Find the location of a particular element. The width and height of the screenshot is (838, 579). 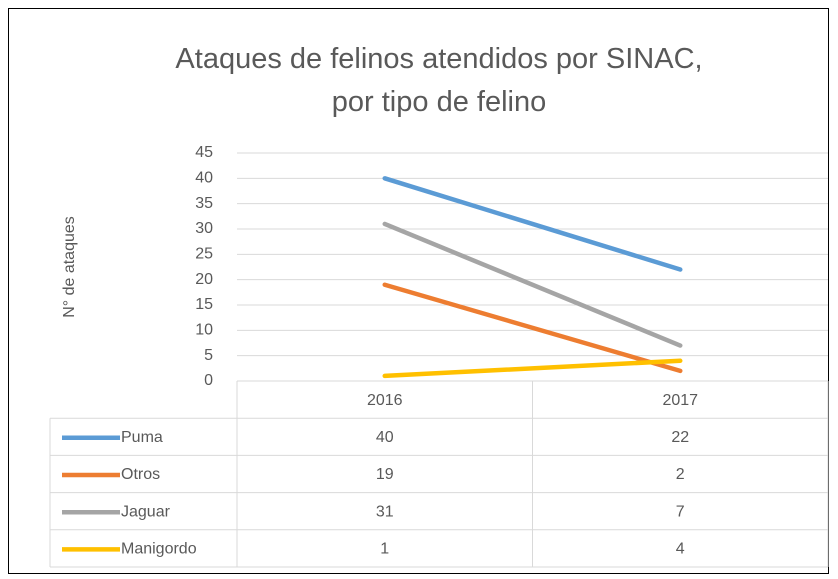

x-tick-label: 2016 is located at coordinates (385, 400).